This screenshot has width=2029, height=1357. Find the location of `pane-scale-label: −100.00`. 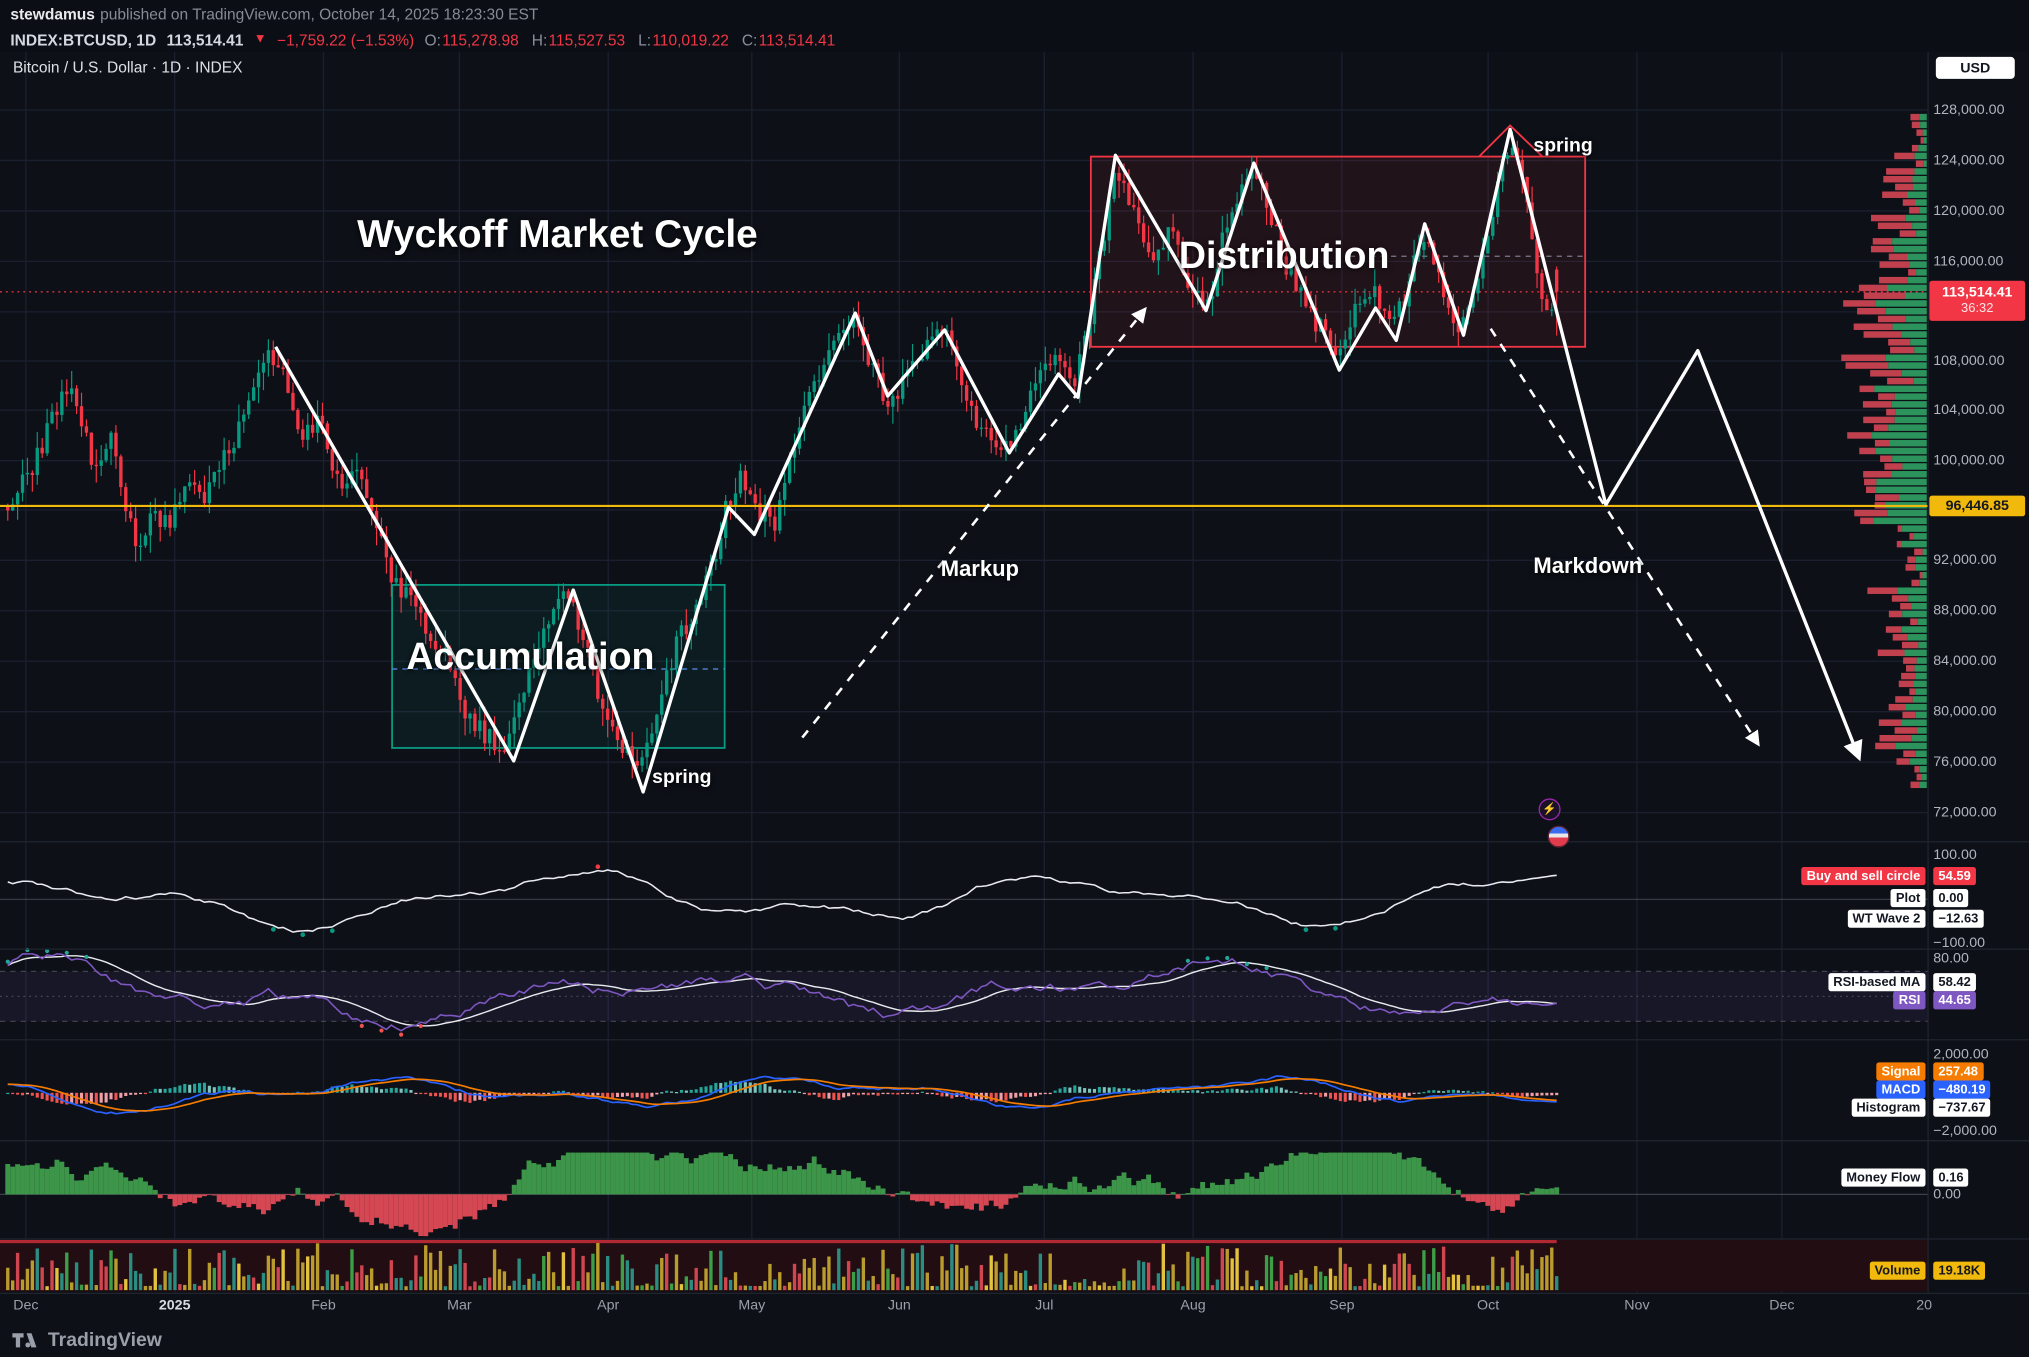

pane-scale-label: −100.00 is located at coordinates (1959, 943).